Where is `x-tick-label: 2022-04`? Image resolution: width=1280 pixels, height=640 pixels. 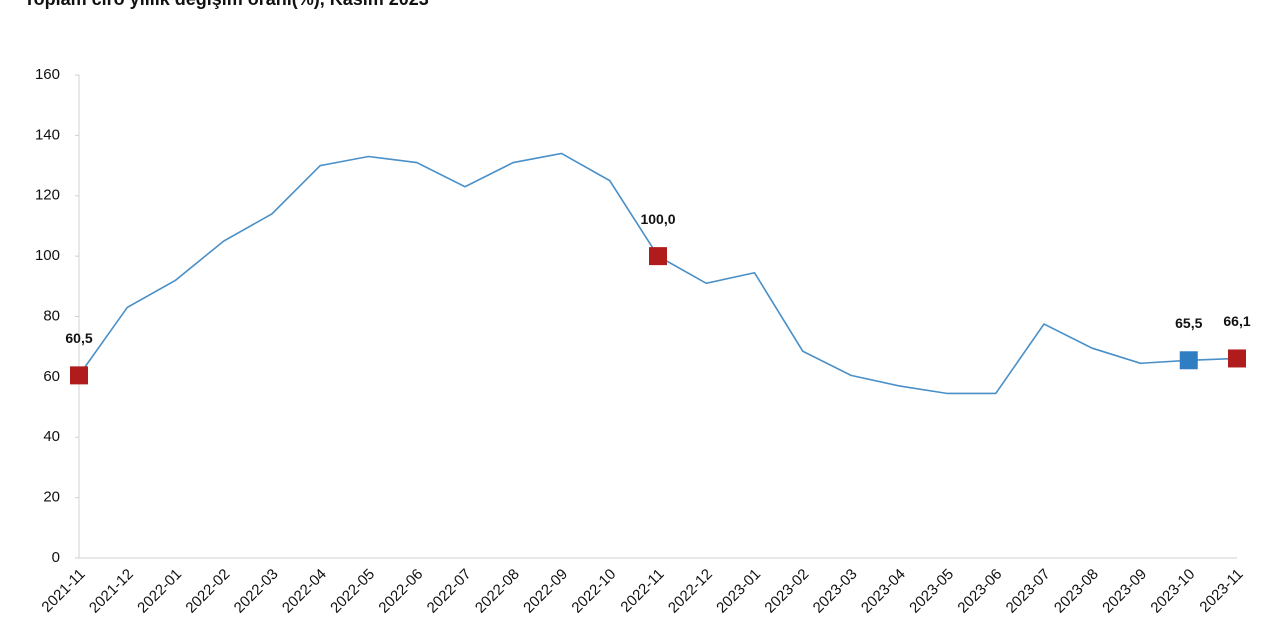 x-tick-label: 2022-04 is located at coordinates (304, 591).